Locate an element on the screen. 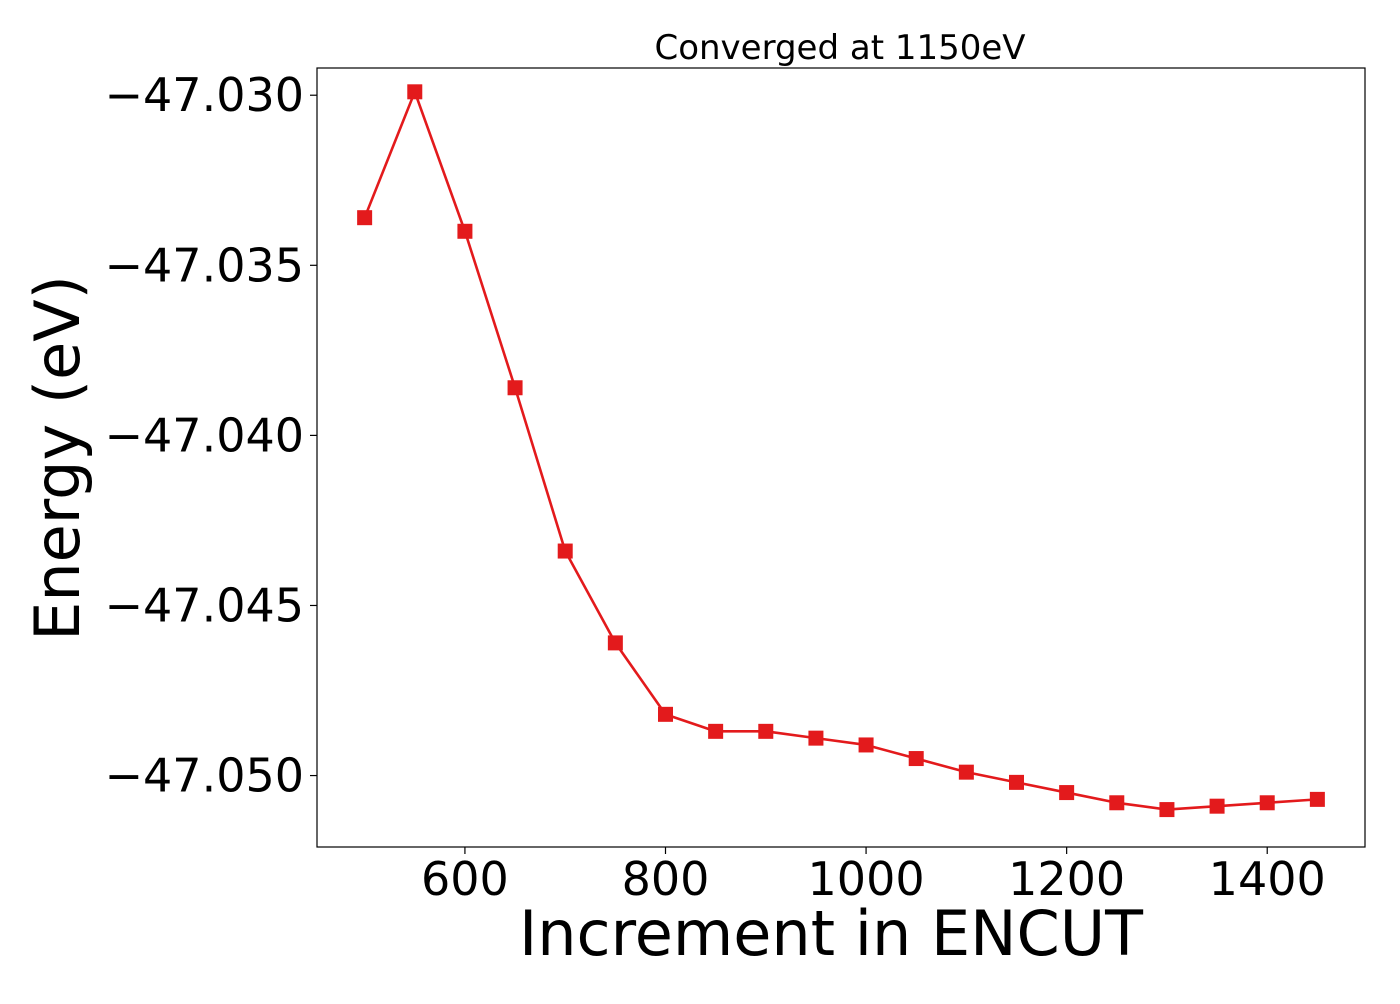 This screenshot has height=1004, width=1400. chart-title: Converged at 1150eV is located at coordinates (839, 48).